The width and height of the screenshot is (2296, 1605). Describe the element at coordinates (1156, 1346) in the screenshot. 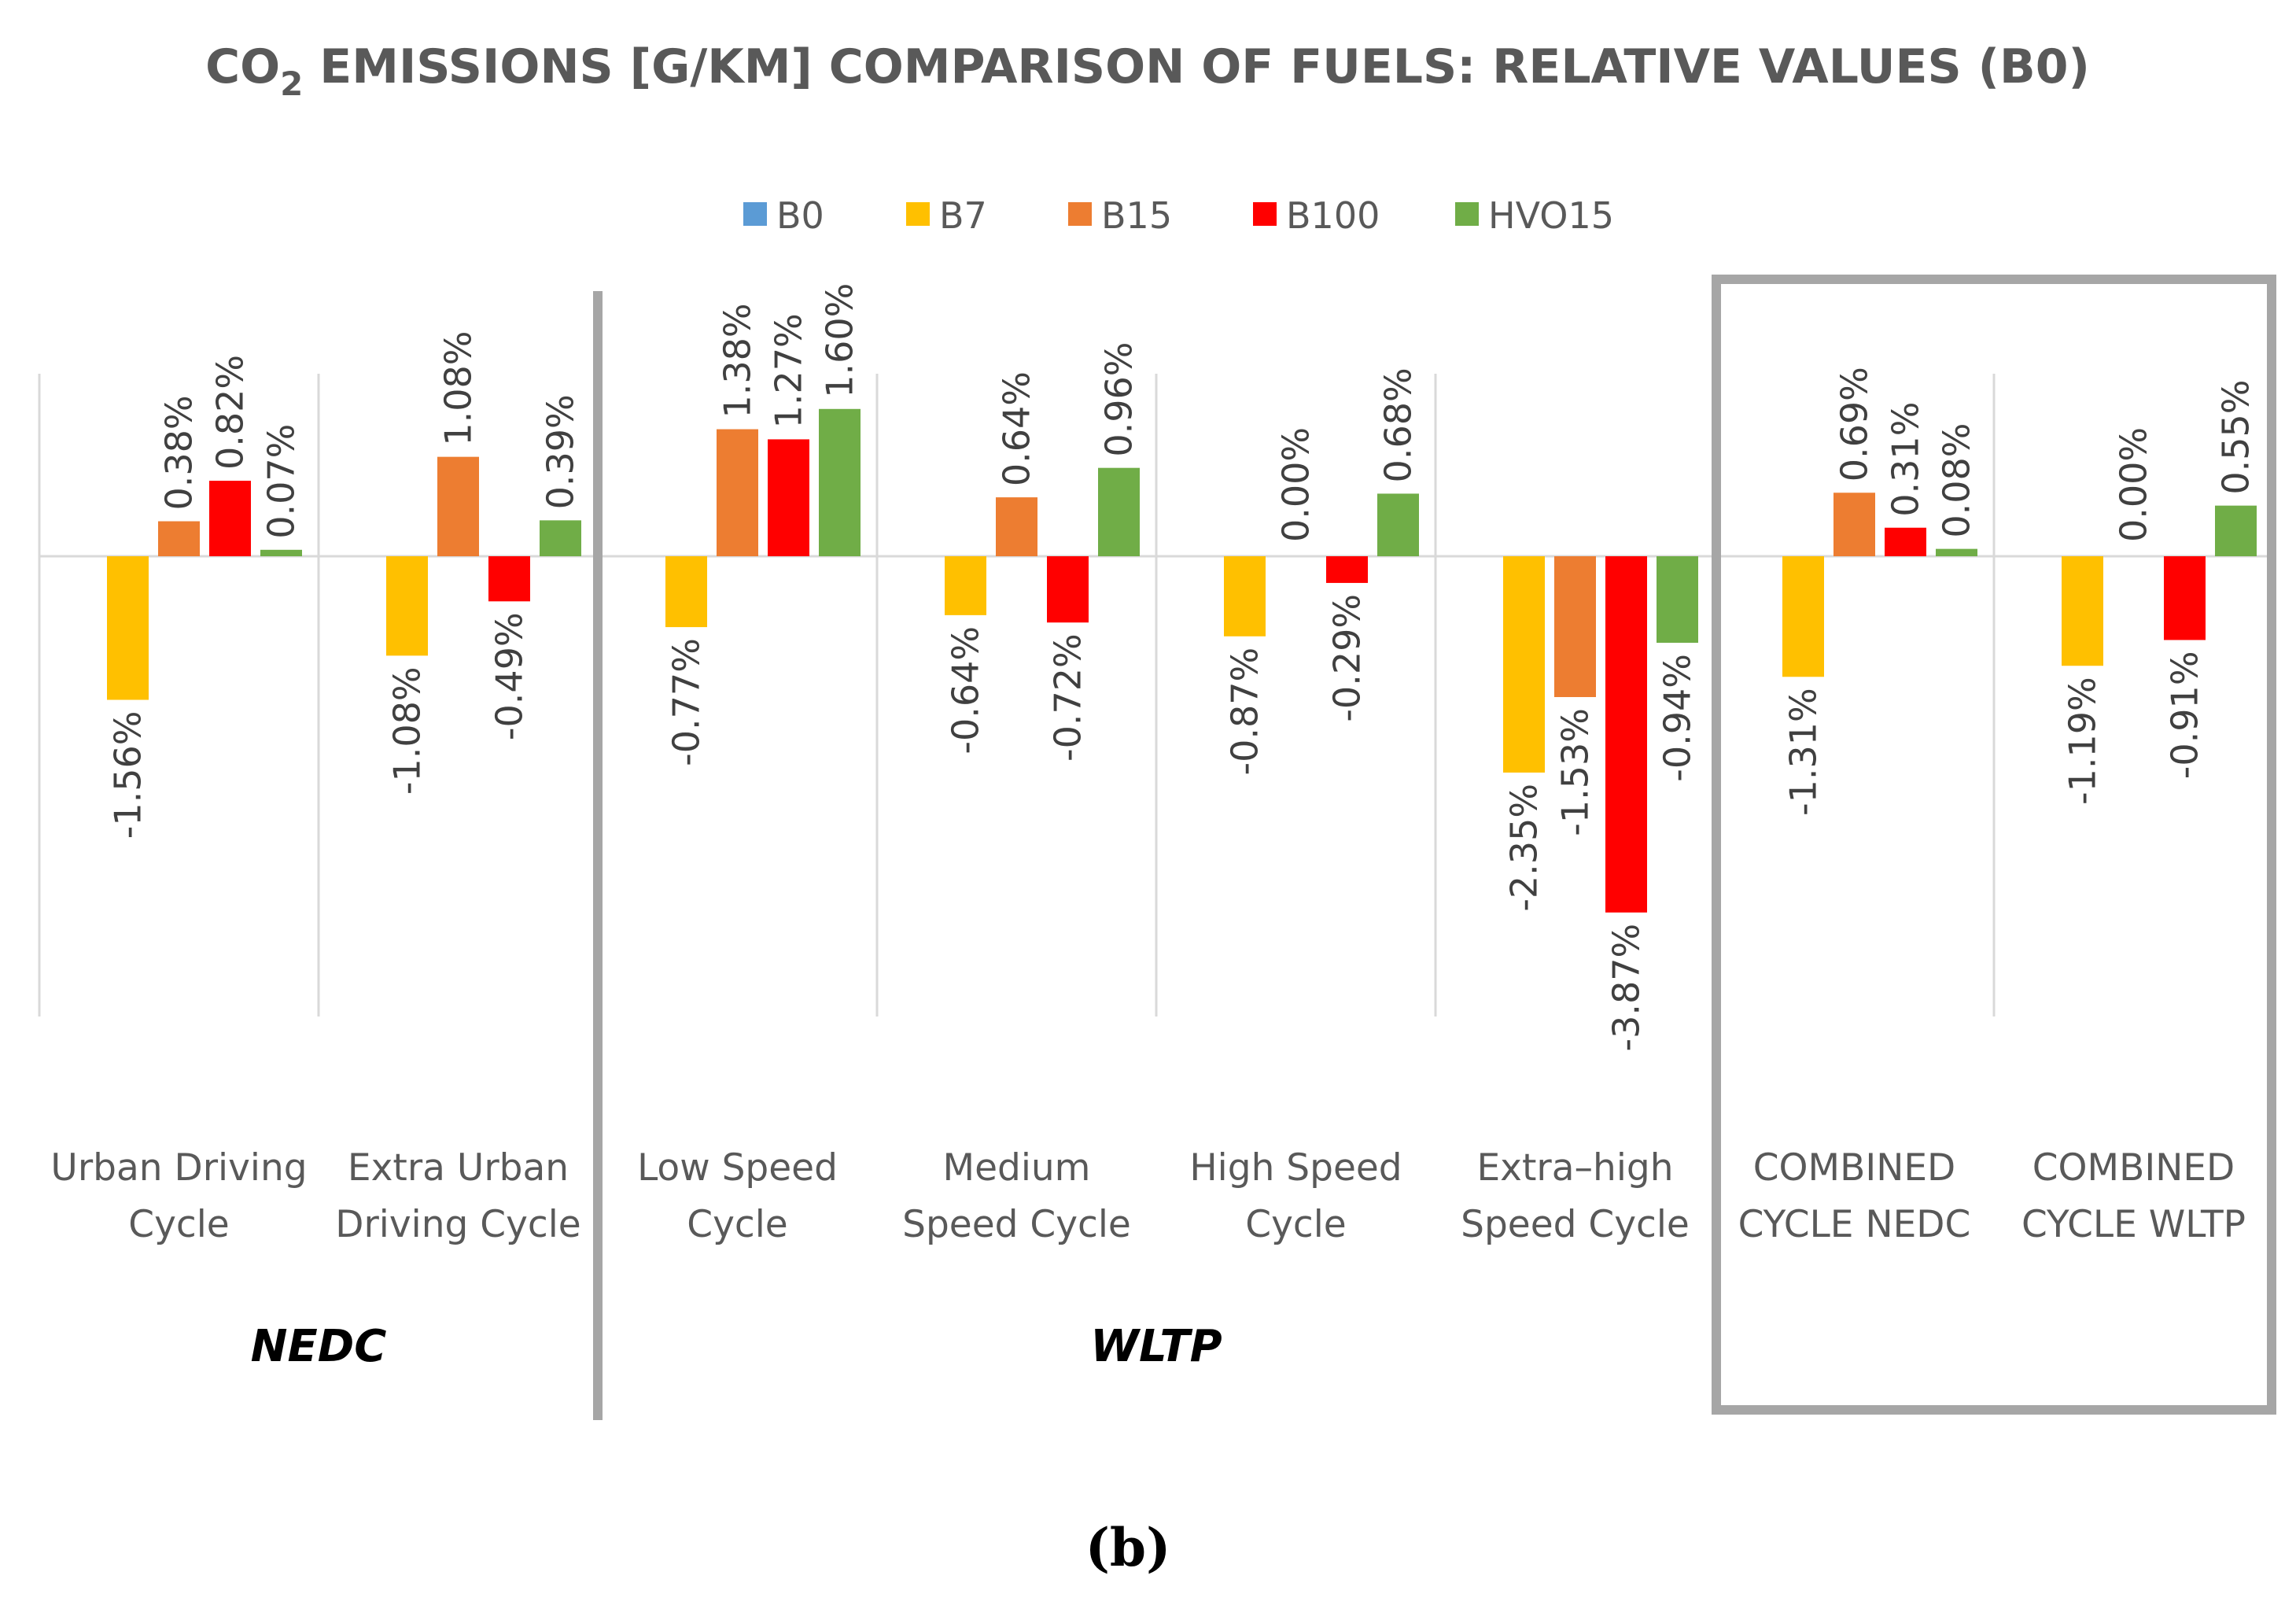

I see `group-label-wltp: WLTP` at that location.